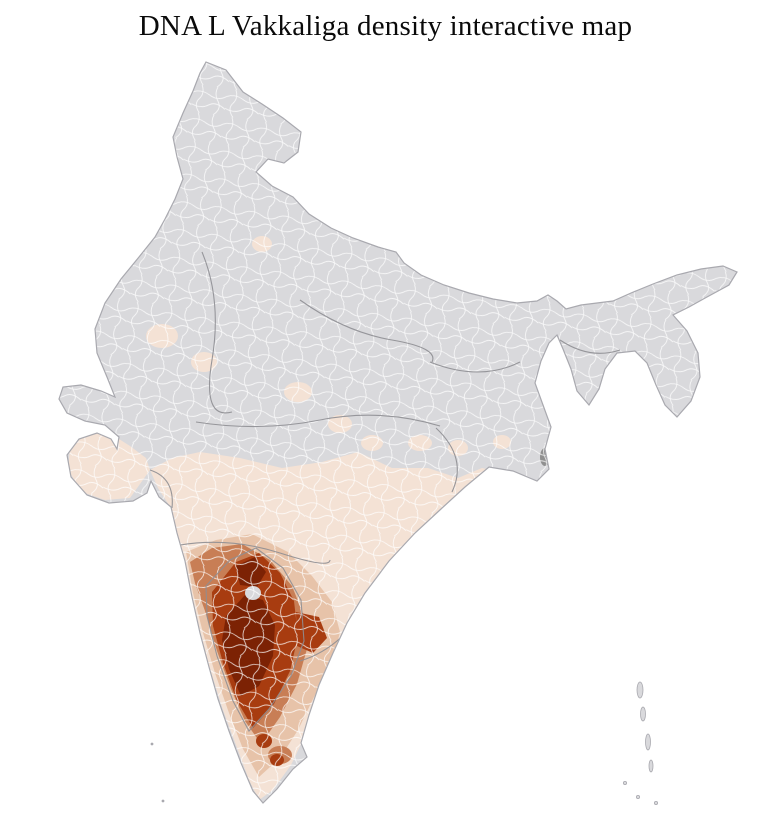 The height and width of the screenshot is (814, 771). I want to click on page-title: DNA L Vakkaliga density interactive map, so click(385, 26).